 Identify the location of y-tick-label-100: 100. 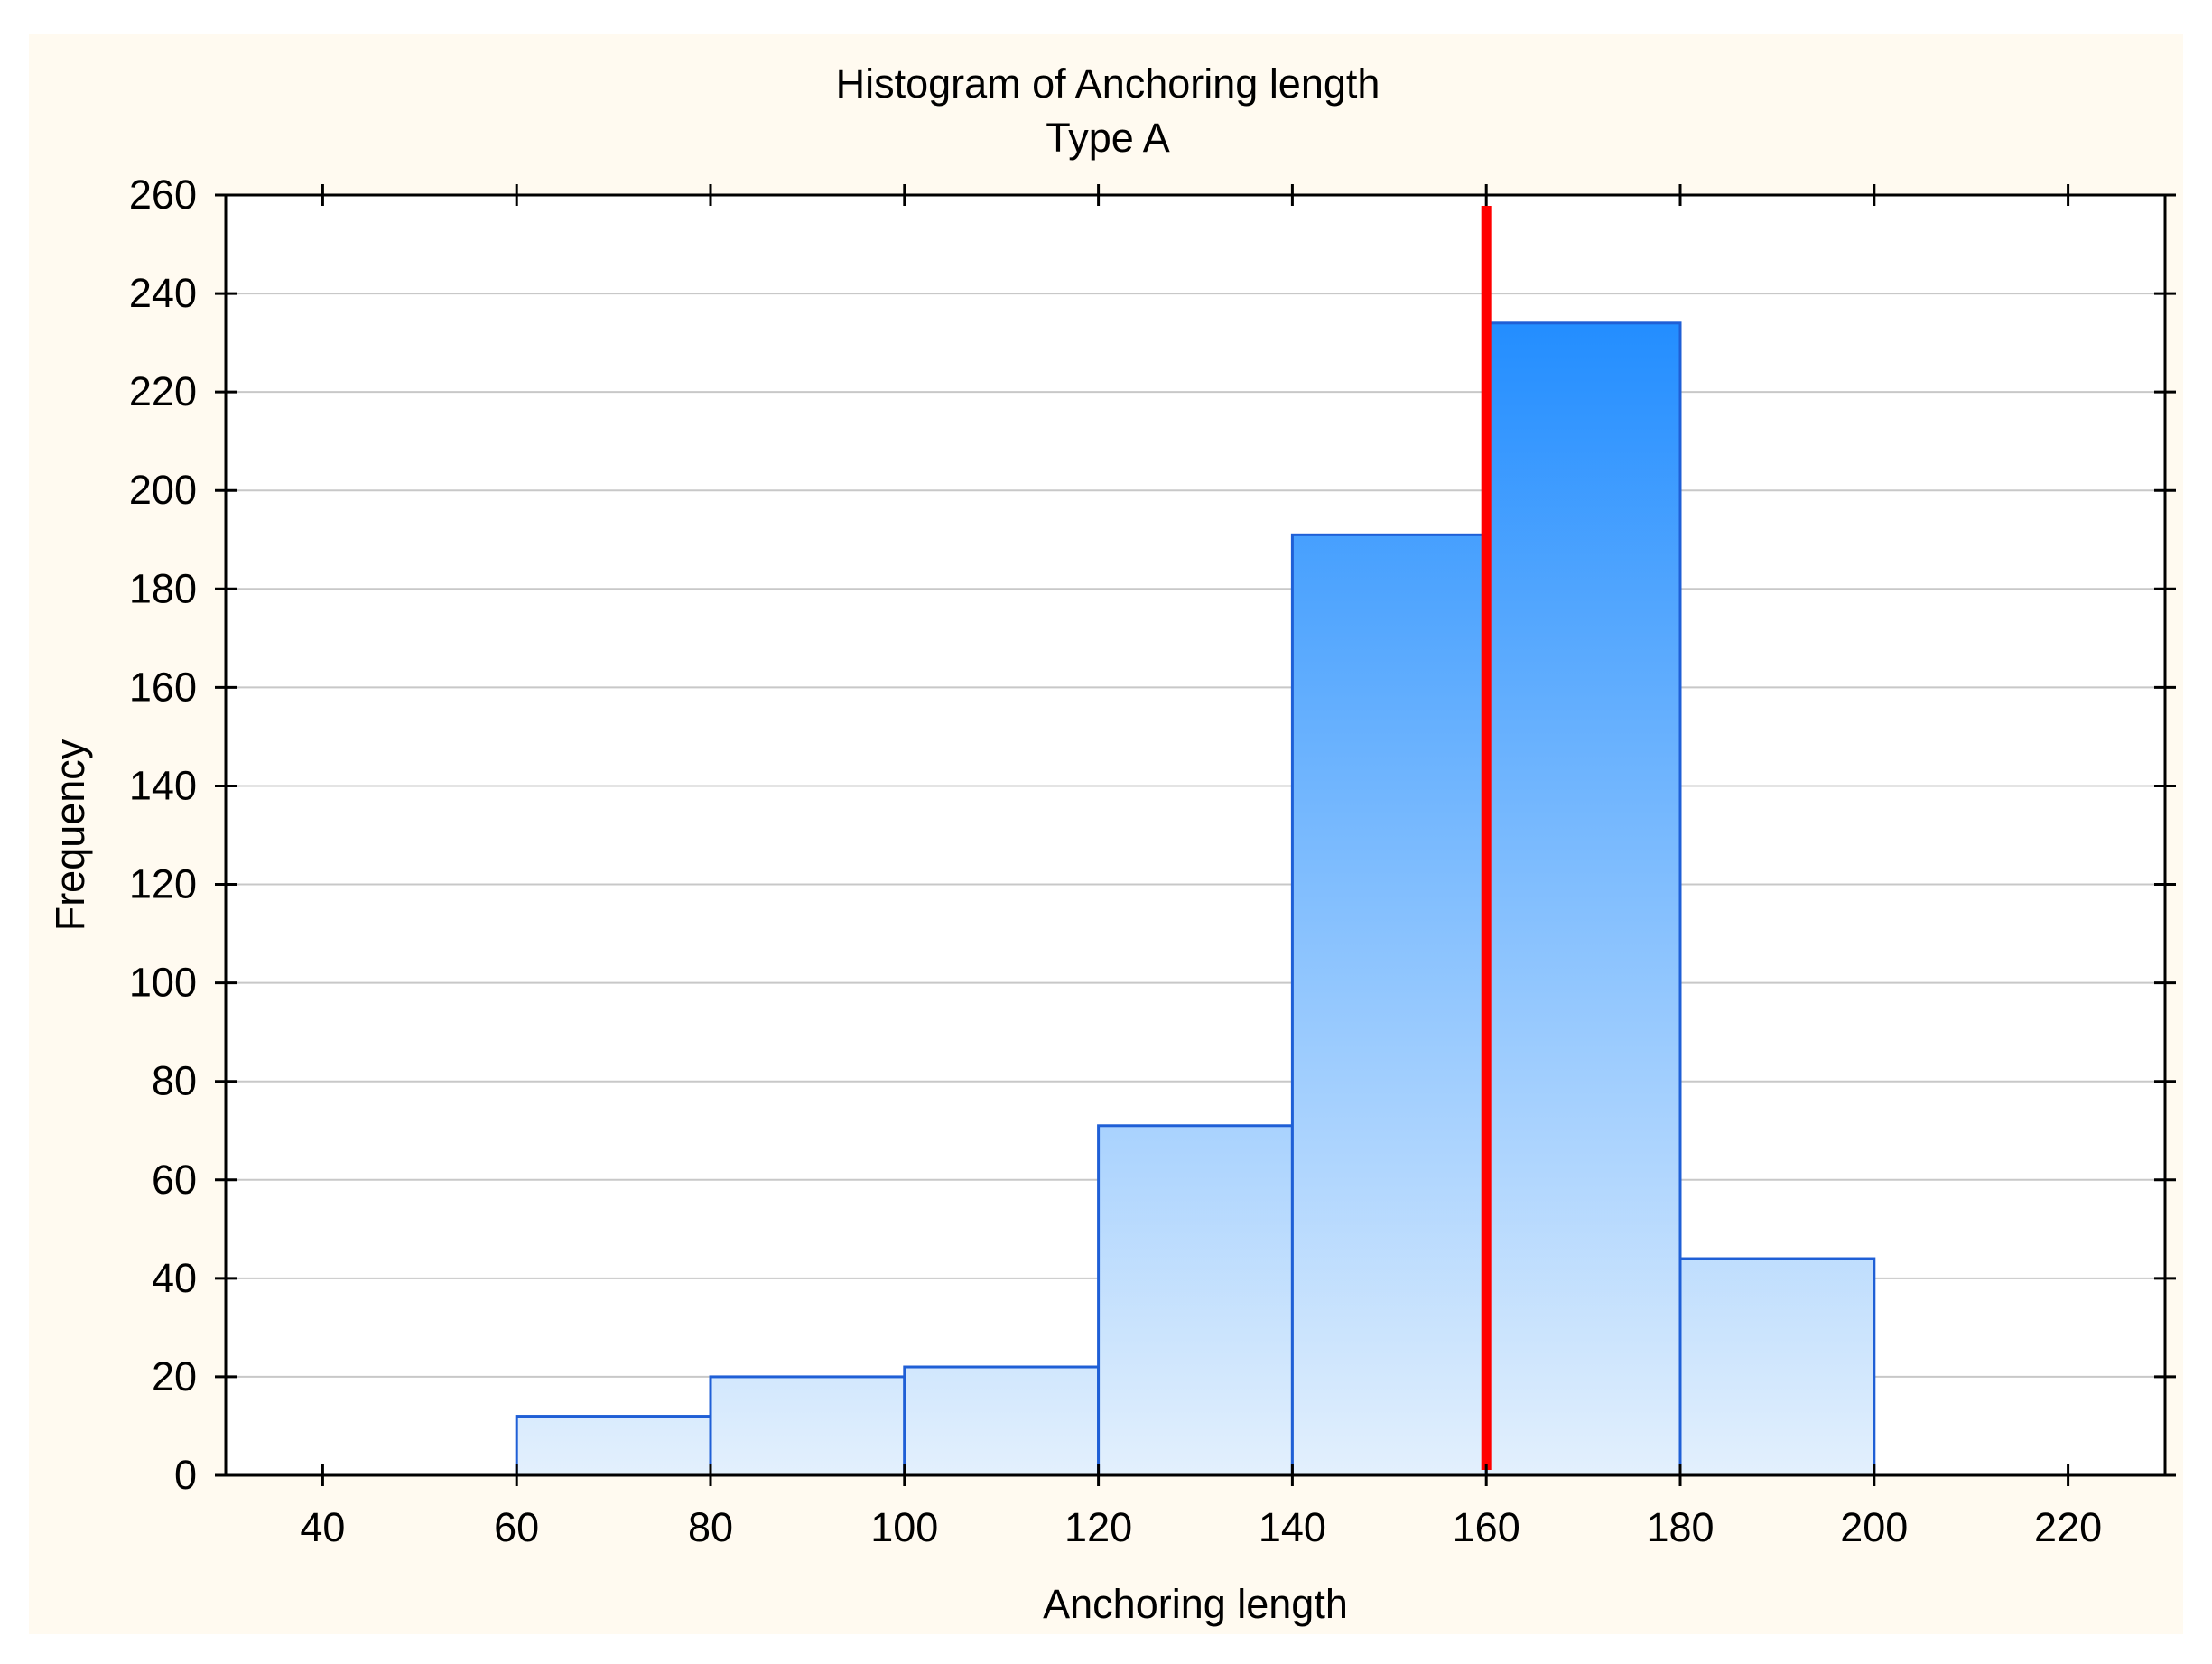
(163, 983).